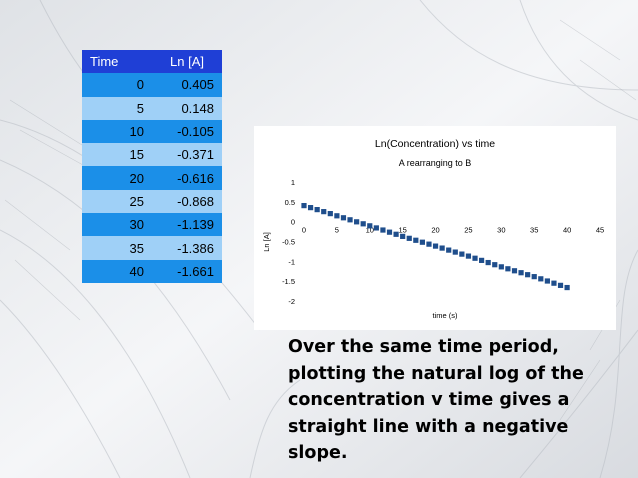  What do you see at coordinates (117, 248) in the screenshot?
I see `cell-time: 35` at bounding box center [117, 248].